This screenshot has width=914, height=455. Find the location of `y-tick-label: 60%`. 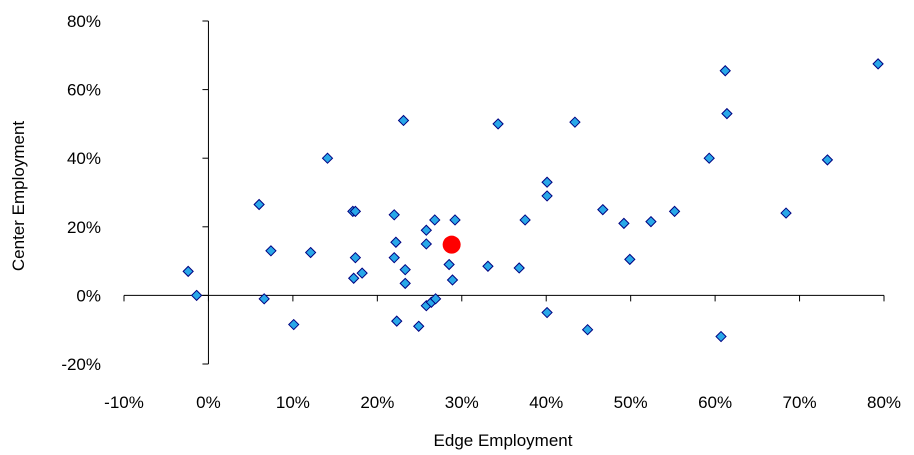

y-tick-label: 60% is located at coordinates (84, 90).